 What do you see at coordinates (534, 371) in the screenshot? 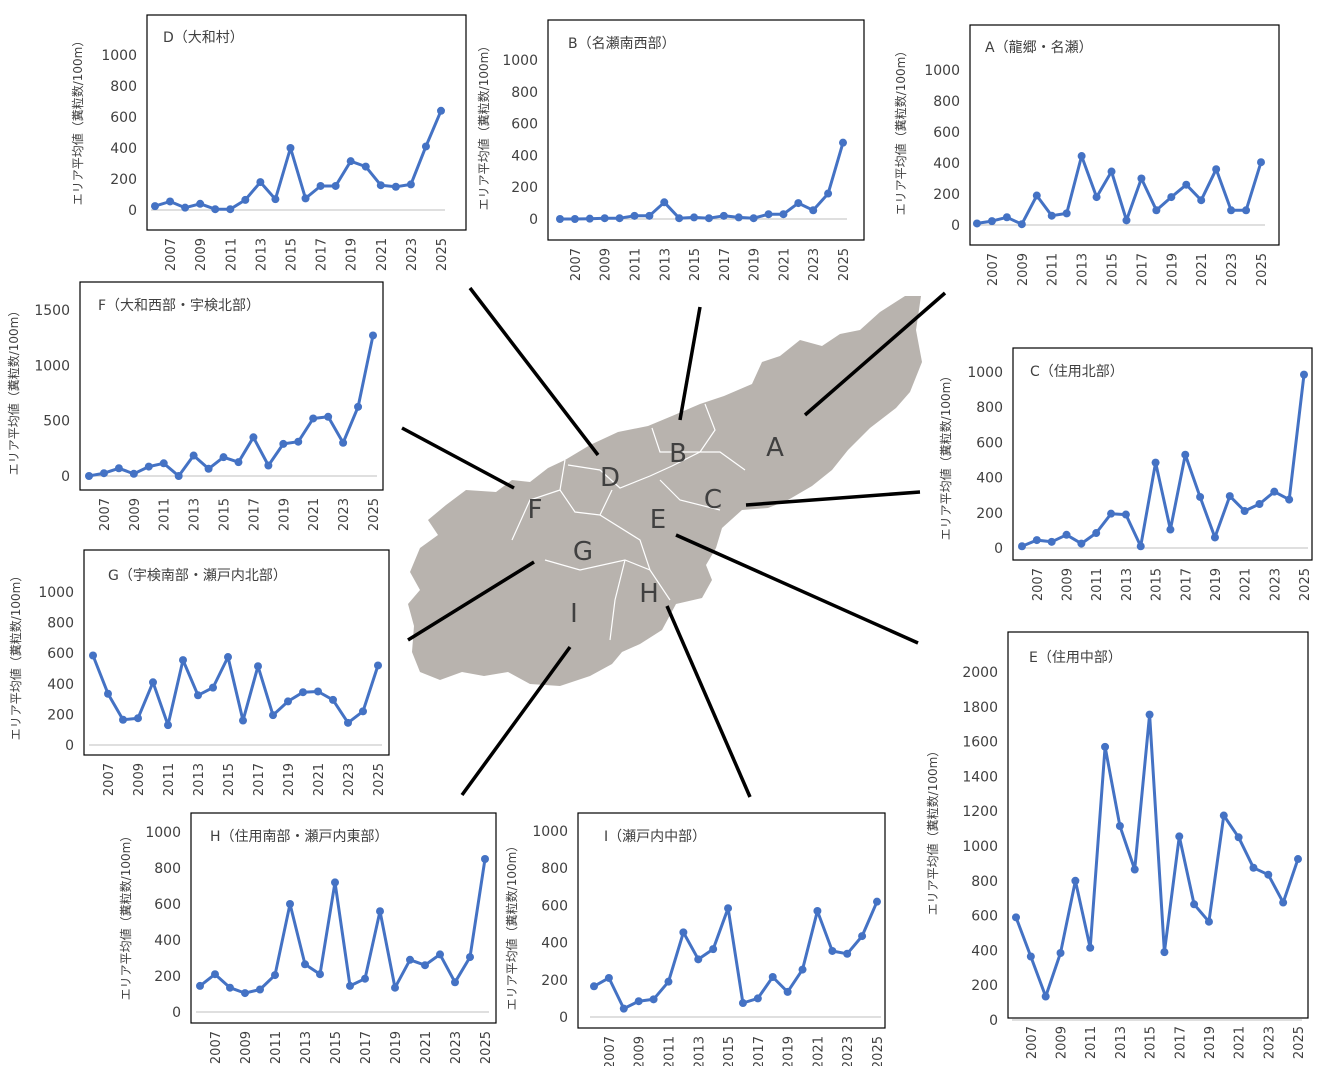
I see `leader-line-d` at bounding box center [534, 371].